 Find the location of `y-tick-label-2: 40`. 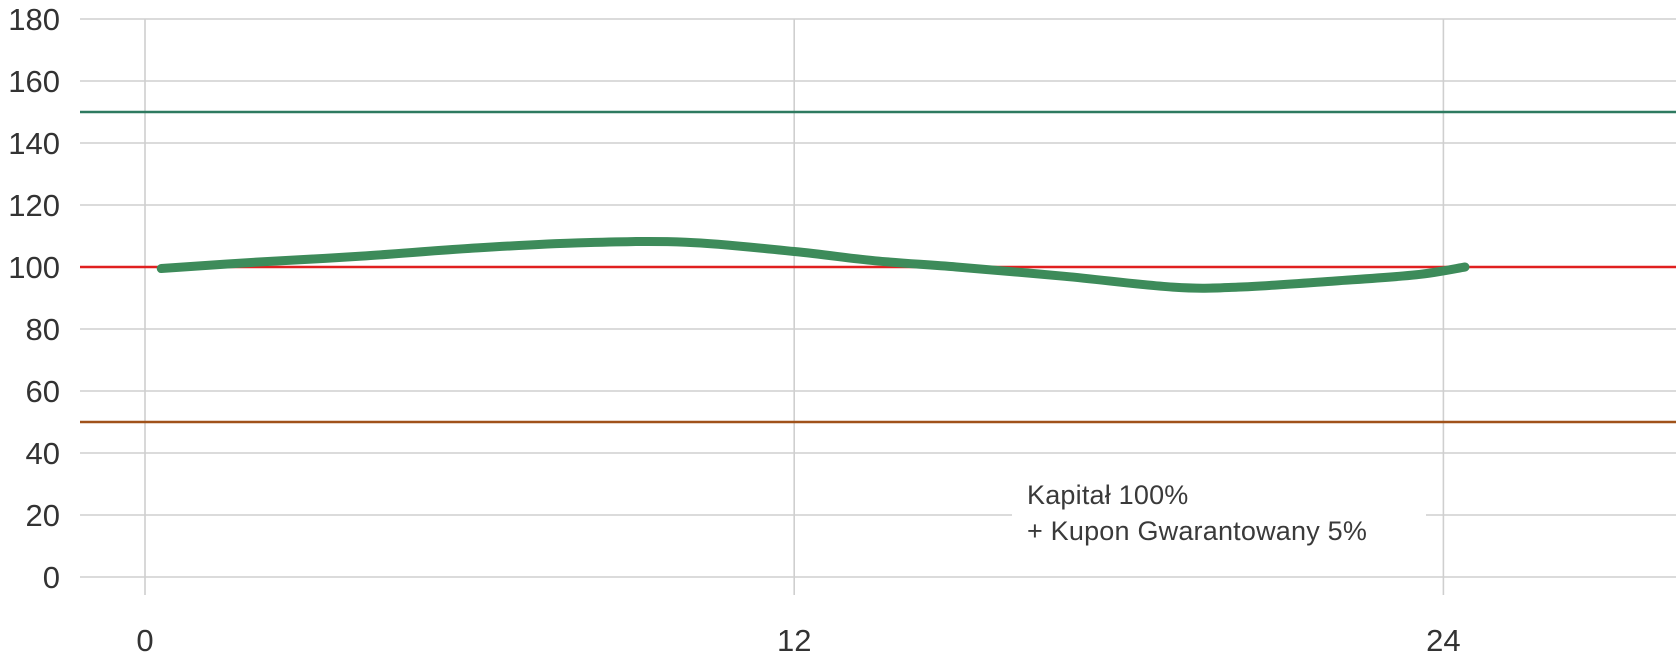

y-tick-label-2: 40 is located at coordinates (43, 453).